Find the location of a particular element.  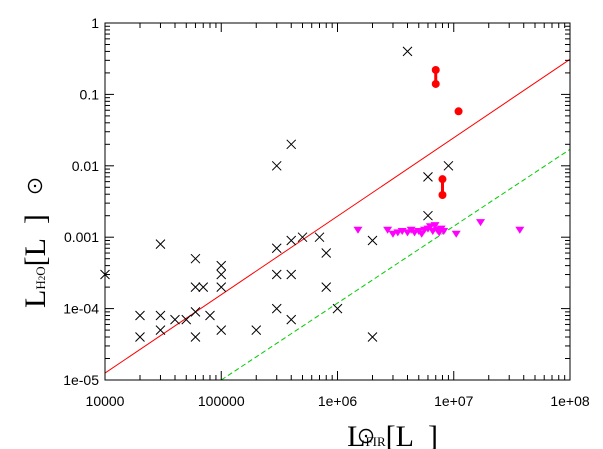

x-axis-label-unit-close: ] is located at coordinates (433, 434).